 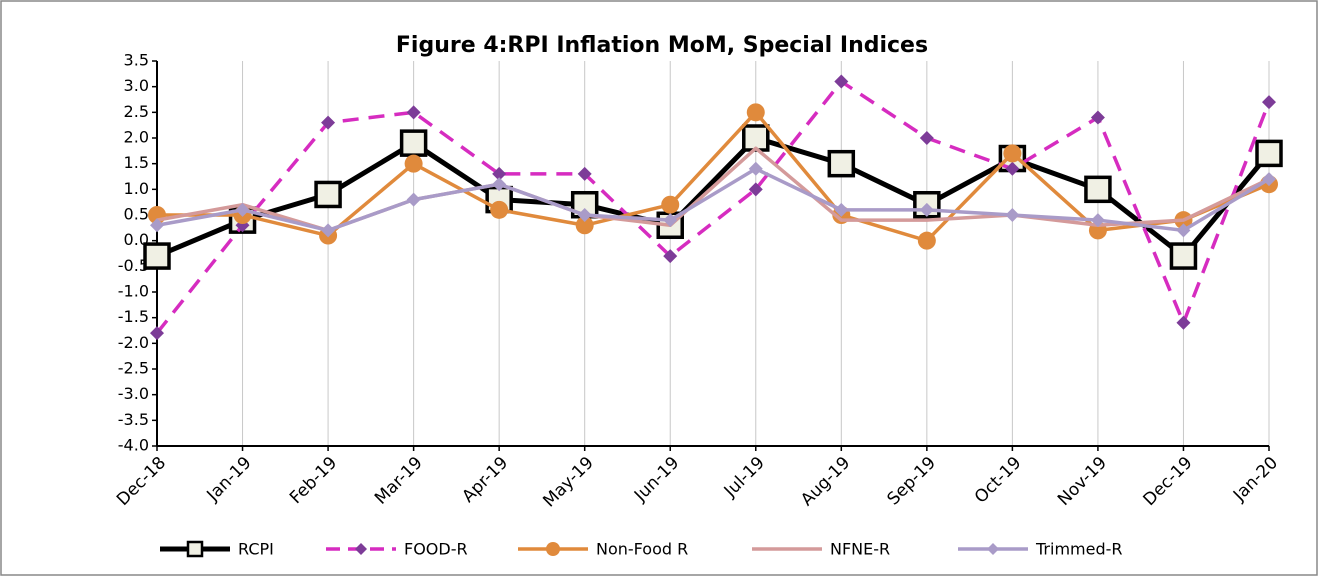 I want to click on y-tick-label: -4.0, so click(x=133, y=445).